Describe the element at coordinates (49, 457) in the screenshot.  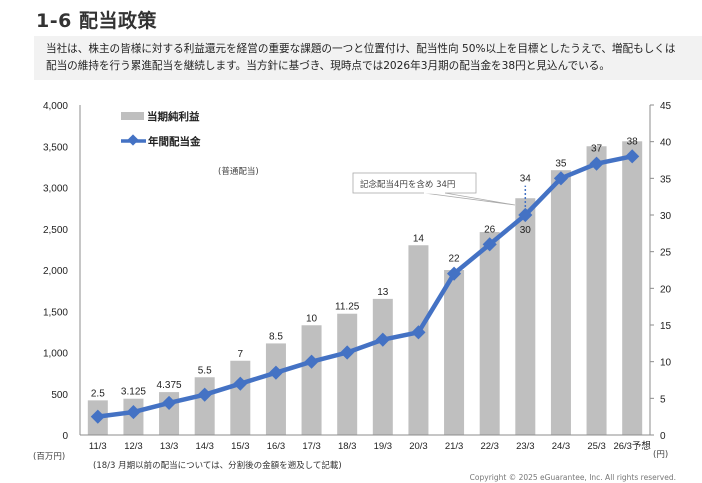
I see `left-axis-unit: (百万円)` at that location.